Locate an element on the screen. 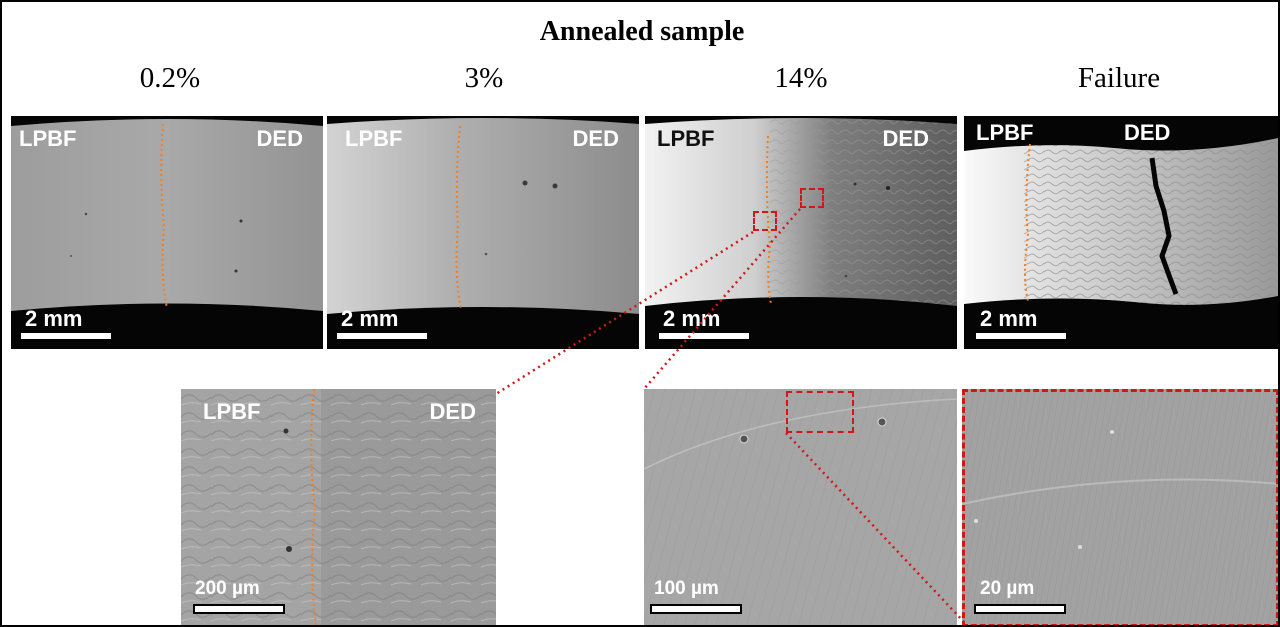  sem-image-zoom-interface is located at coordinates (338, 507).